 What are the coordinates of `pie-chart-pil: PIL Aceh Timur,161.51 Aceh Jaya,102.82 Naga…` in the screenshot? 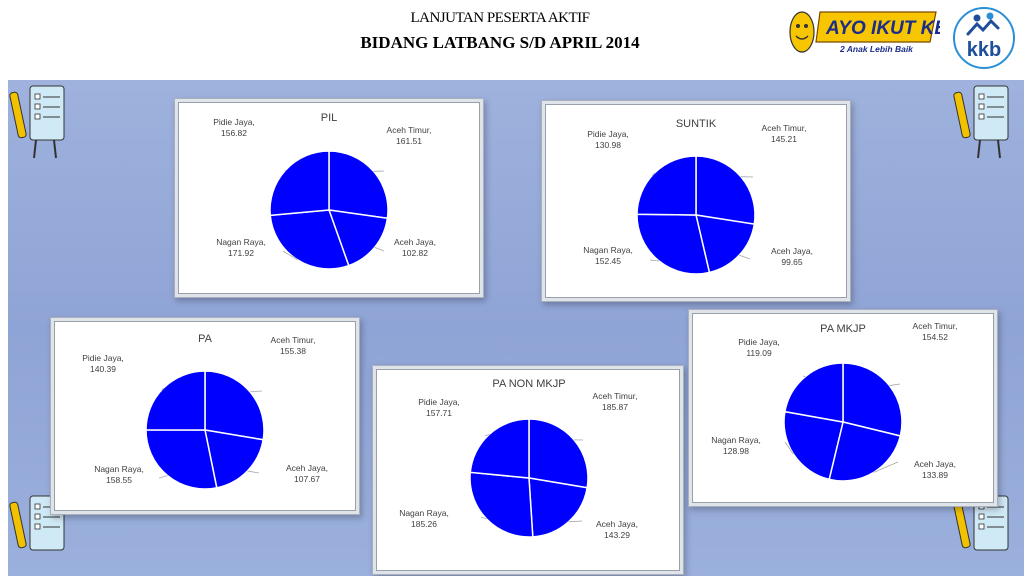 It's located at (329, 198).